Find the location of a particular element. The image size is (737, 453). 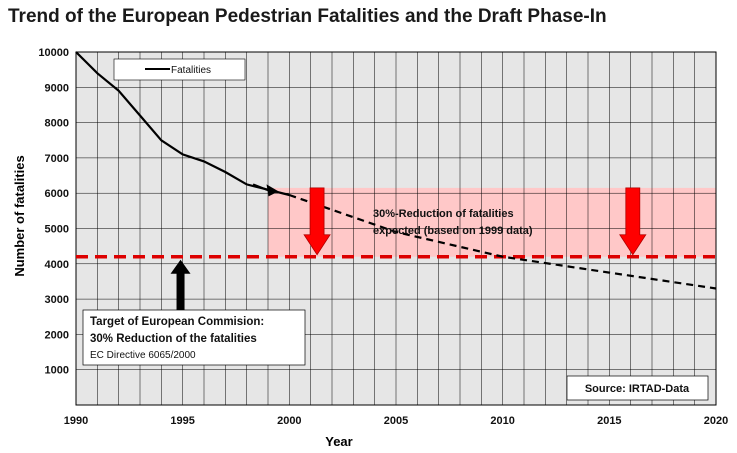

y-tick-label: 4000 is located at coordinates (57, 265).